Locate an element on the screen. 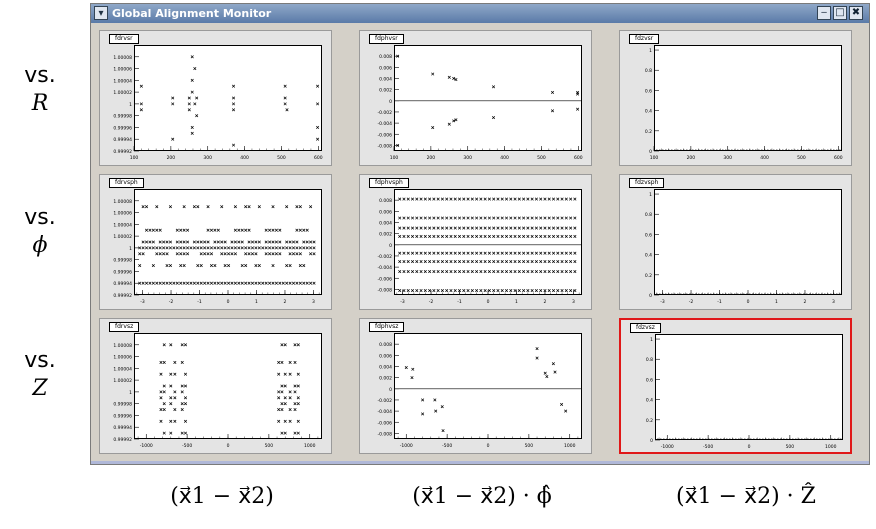 The width and height of the screenshot is (876, 529). x-tick-label: 300 is located at coordinates (727, 158).